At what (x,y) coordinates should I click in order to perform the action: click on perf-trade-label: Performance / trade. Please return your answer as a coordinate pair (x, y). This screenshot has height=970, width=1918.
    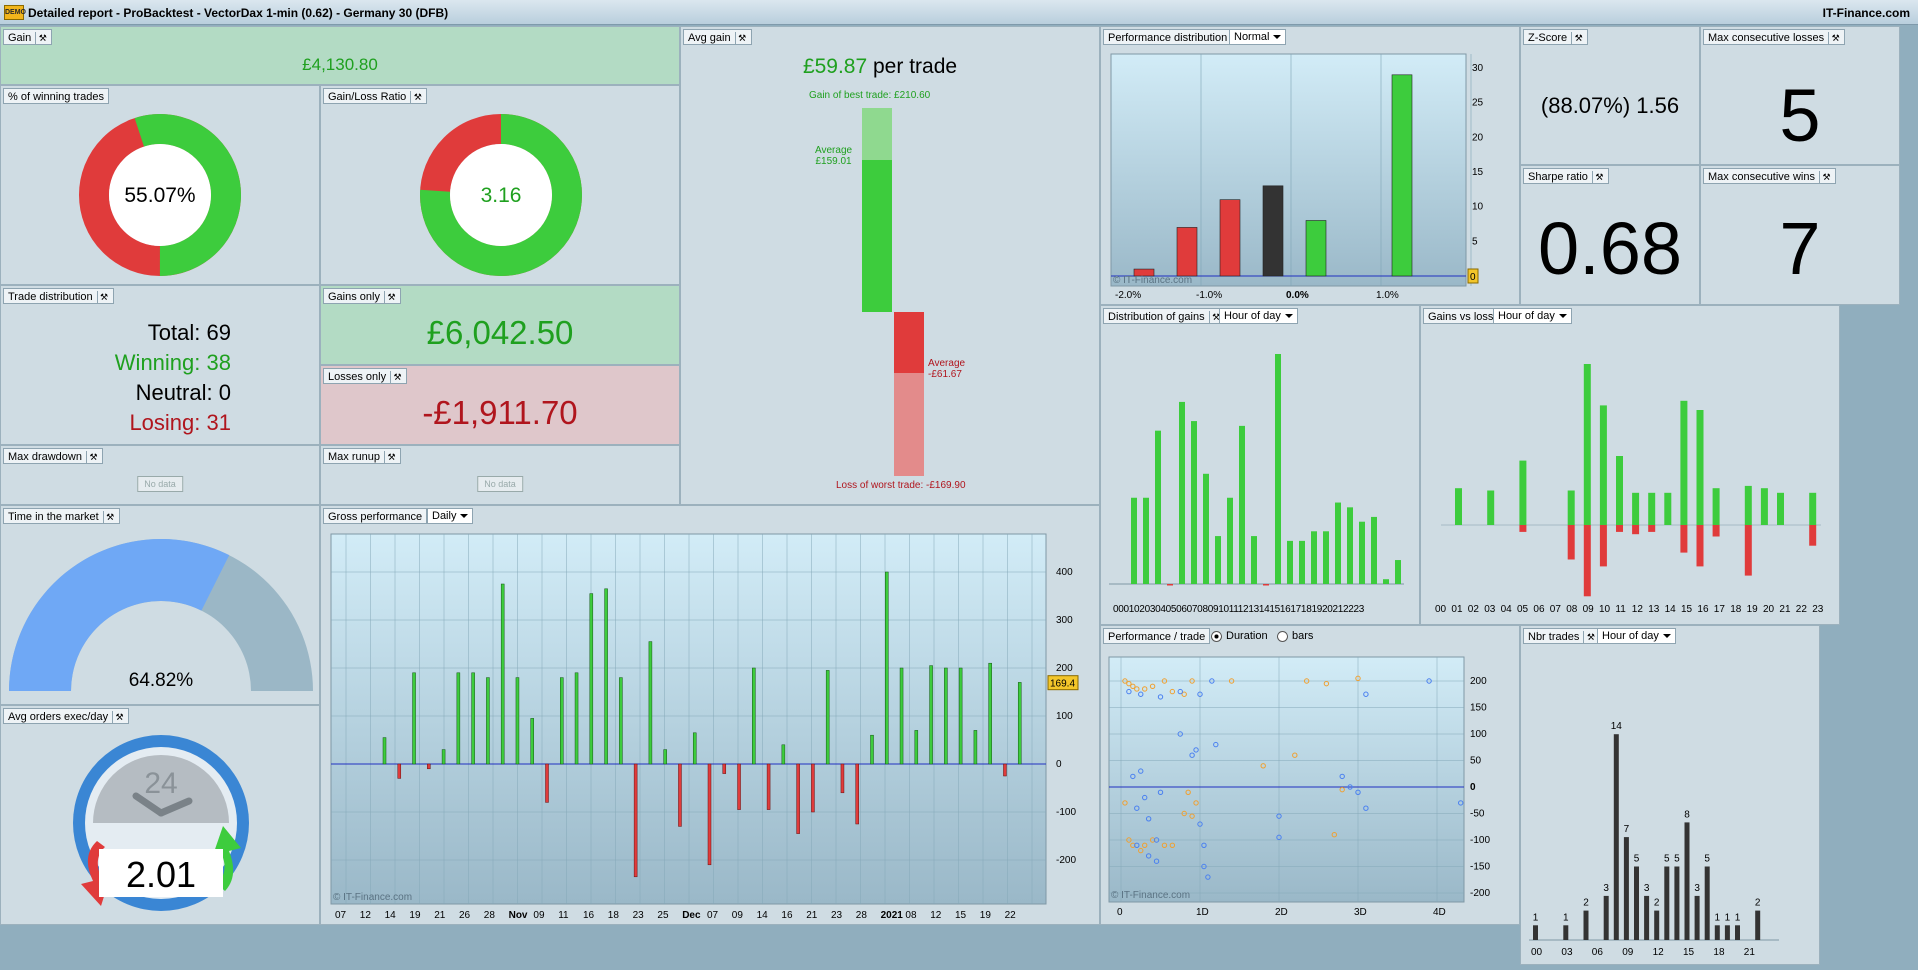
    Looking at the image, I should click on (1157, 636).